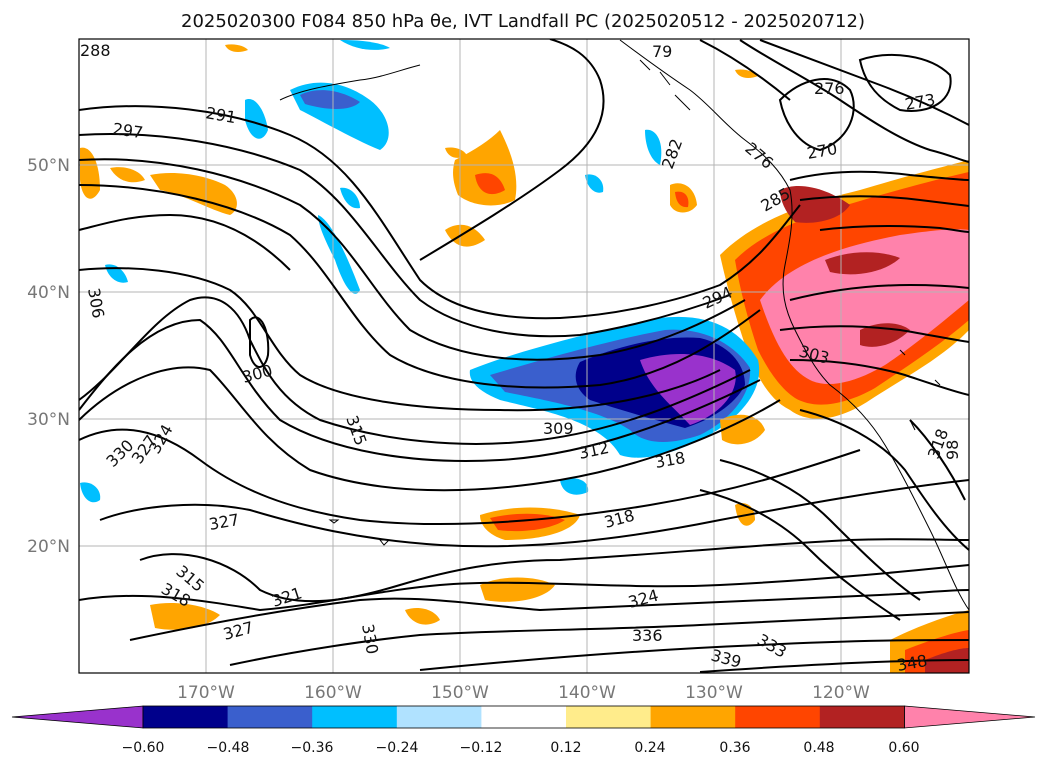  I want to click on colorbar, so click(523, 717).